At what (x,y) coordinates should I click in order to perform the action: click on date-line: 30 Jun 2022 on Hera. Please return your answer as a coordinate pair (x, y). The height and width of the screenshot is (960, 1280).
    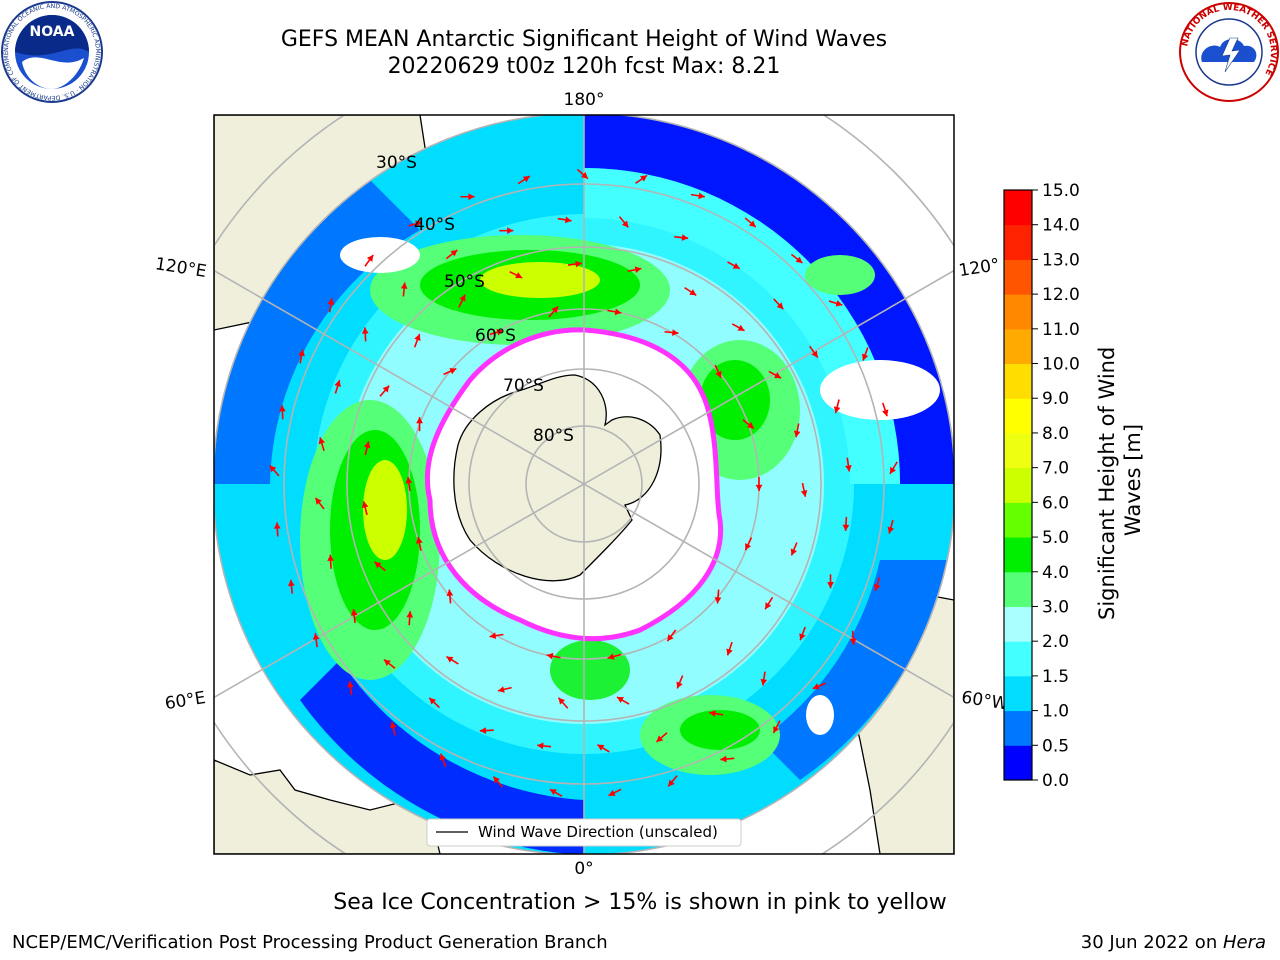
    Looking at the image, I should click on (1173, 942).